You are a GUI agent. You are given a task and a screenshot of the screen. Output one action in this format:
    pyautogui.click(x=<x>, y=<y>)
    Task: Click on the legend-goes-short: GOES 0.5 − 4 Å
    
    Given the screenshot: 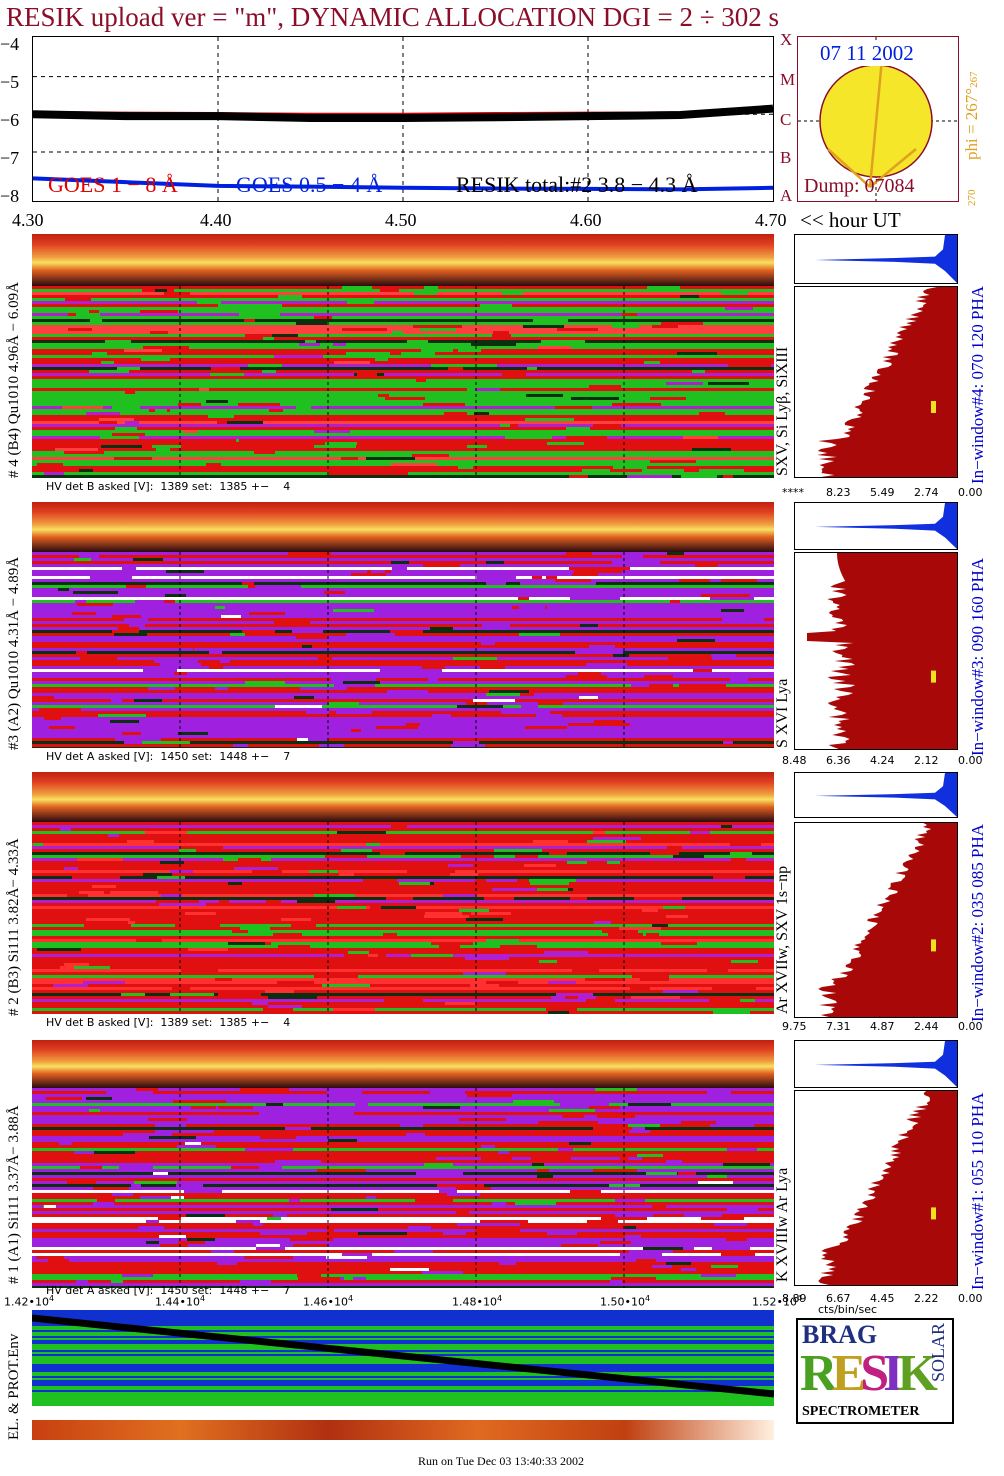 What is the action you would take?
    pyautogui.click(x=309, y=184)
    